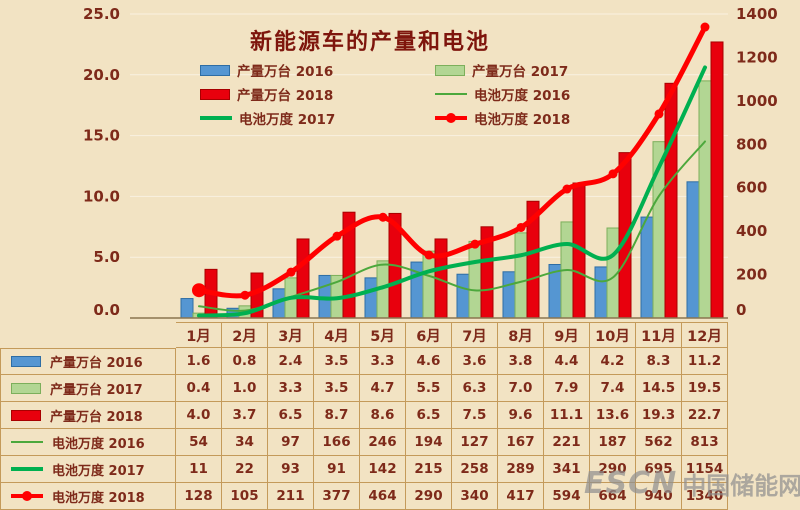  Describe the element at coordinates (741, 310) in the screenshot. I see `right-axis-tick: 0` at that location.